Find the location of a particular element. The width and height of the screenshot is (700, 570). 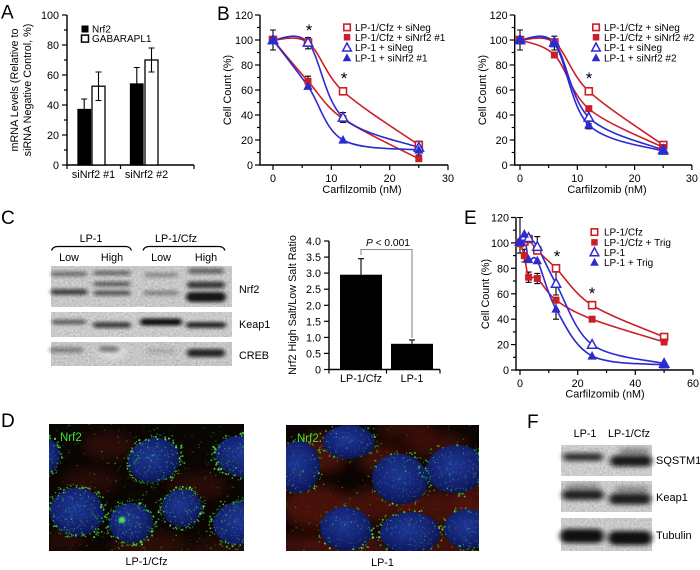

svg-text: Tubulin is located at coordinates (674, 536).